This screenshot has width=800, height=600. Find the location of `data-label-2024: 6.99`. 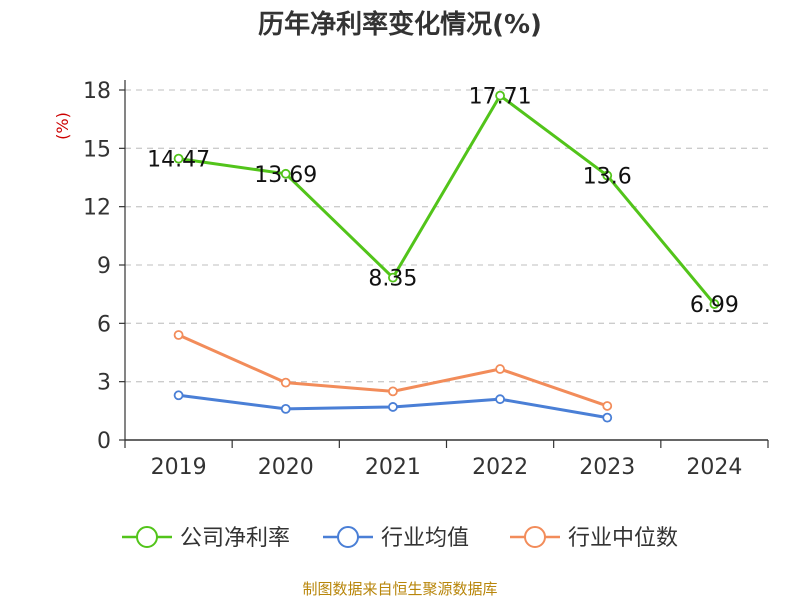

data-label-2024: 6.99 is located at coordinates (714, 305).